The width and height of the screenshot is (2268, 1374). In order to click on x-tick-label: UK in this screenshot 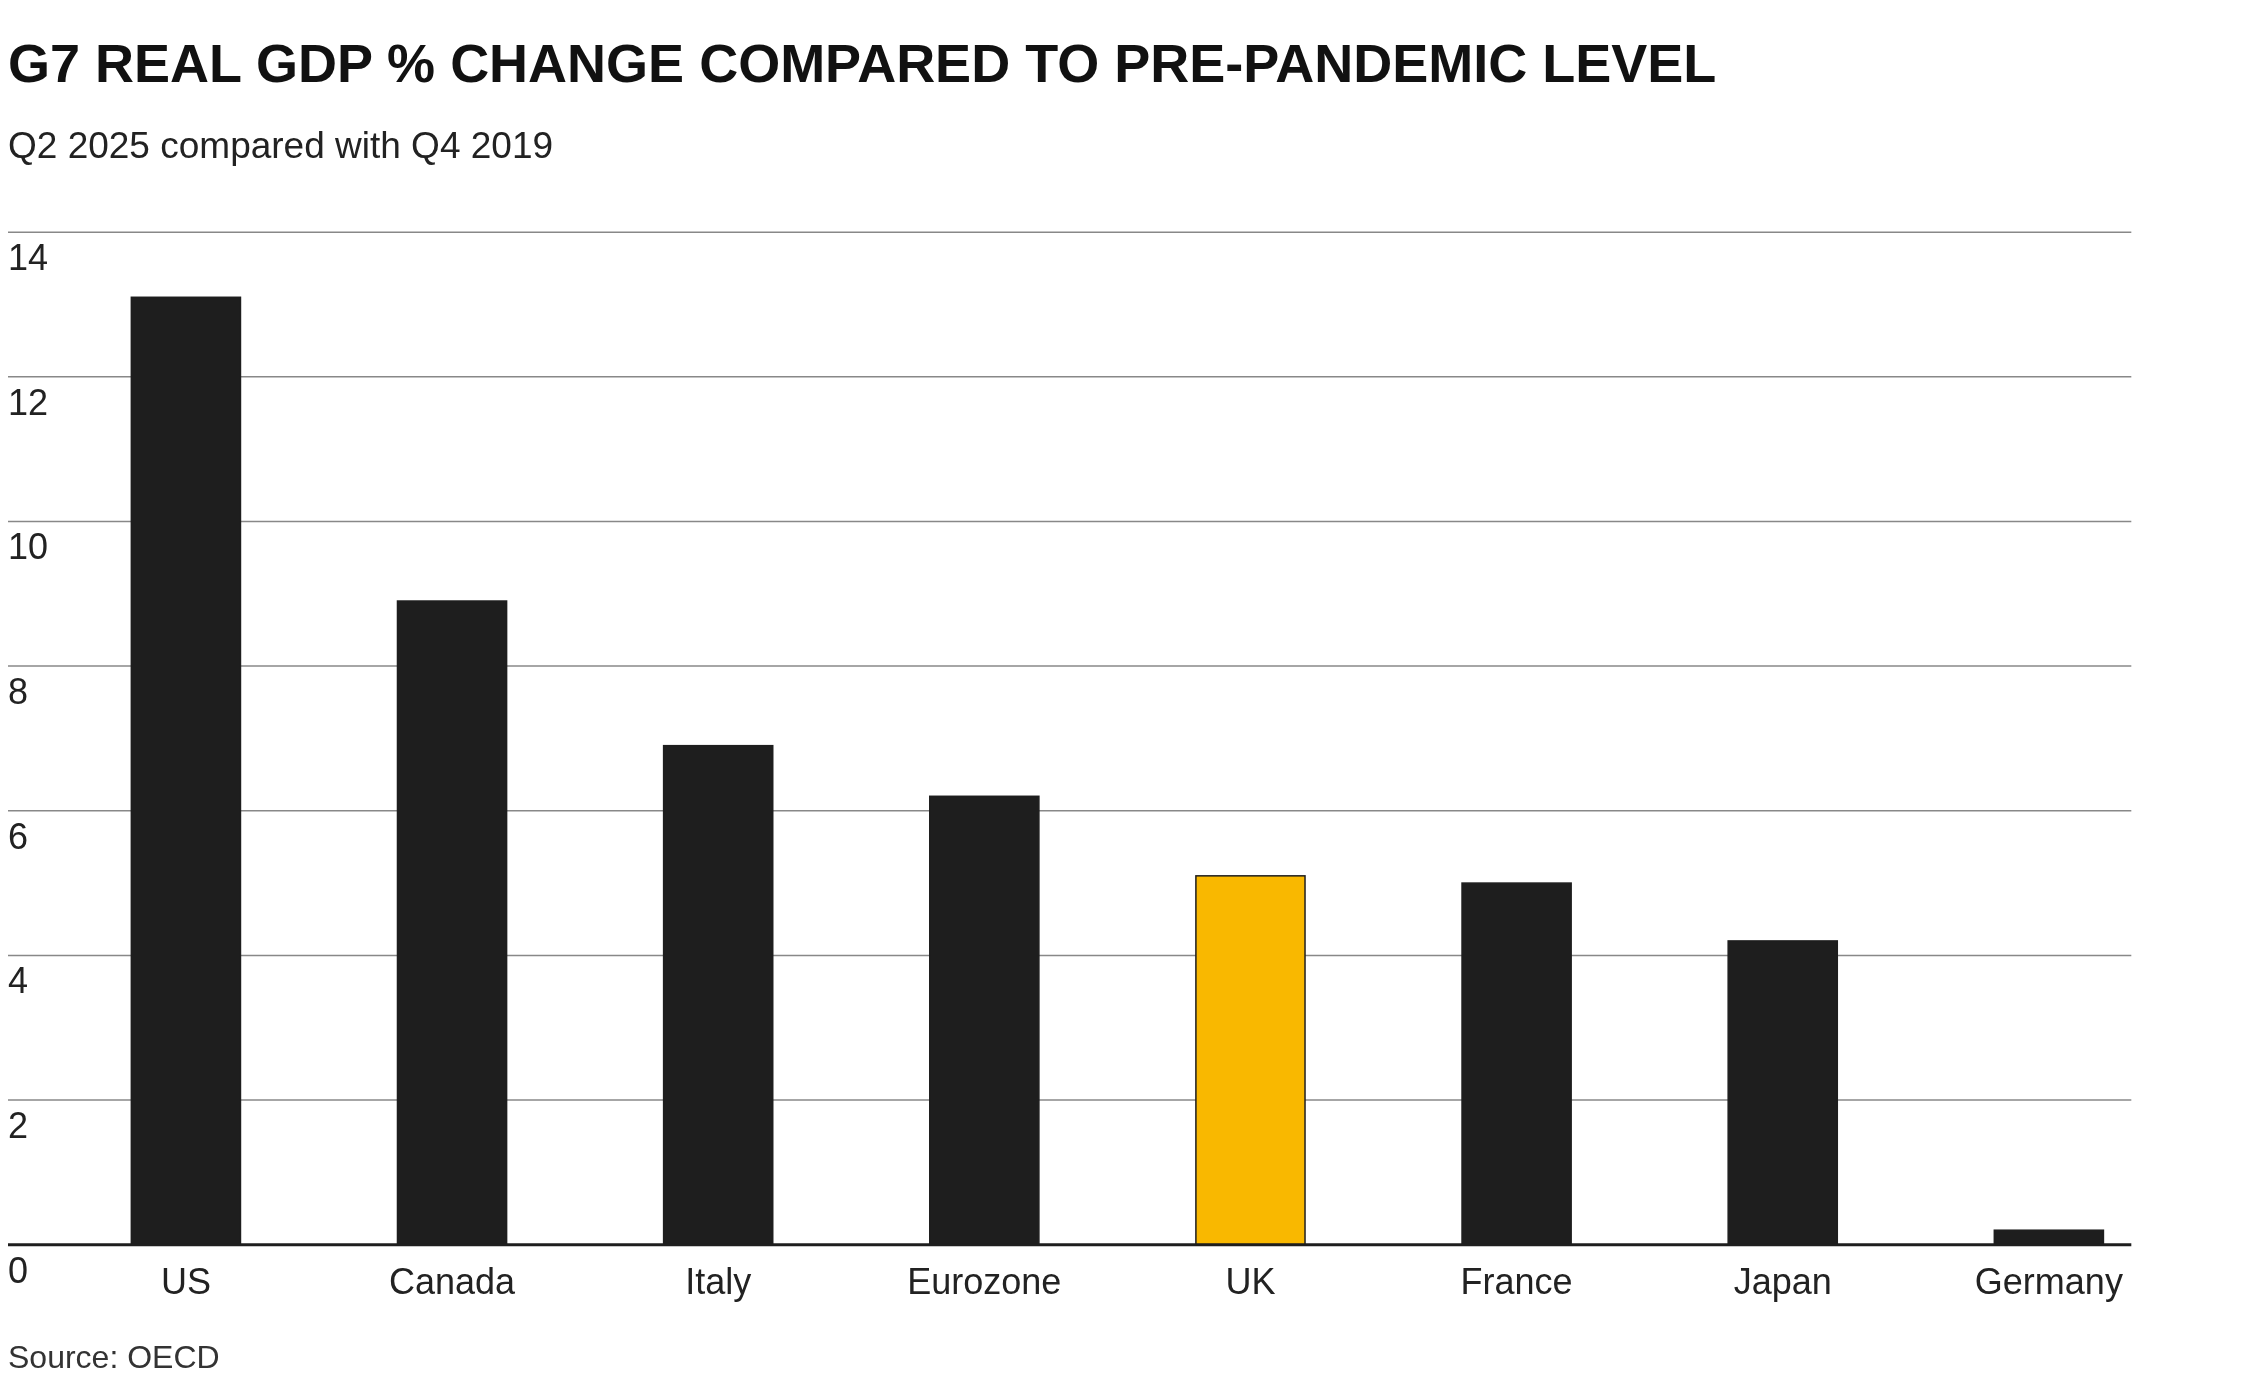, I will do `click(1250, 1281)`.